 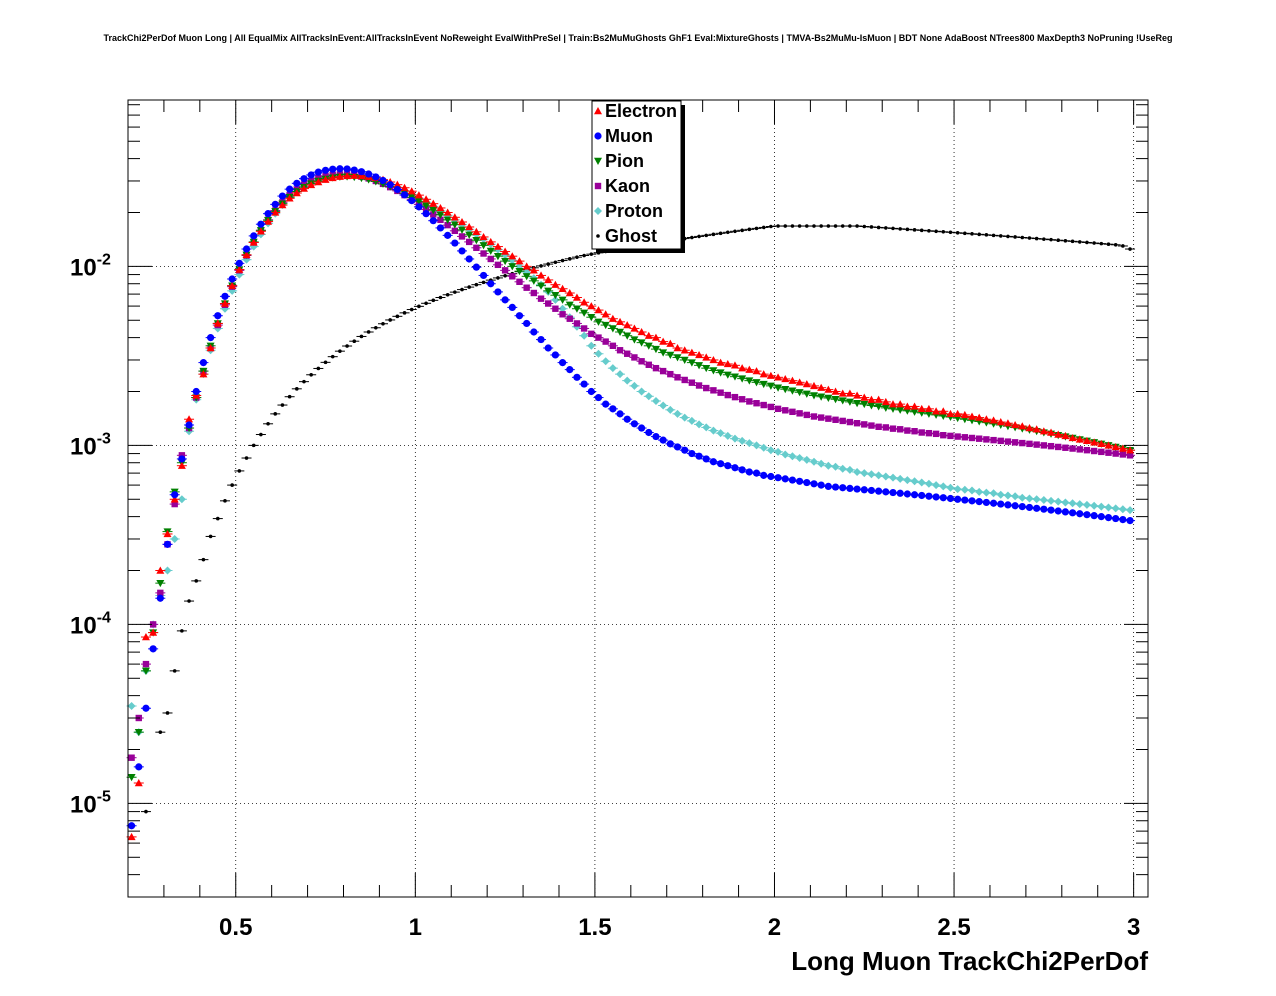 I want to click on legend-label: Proton, so click(x=634, y=211).